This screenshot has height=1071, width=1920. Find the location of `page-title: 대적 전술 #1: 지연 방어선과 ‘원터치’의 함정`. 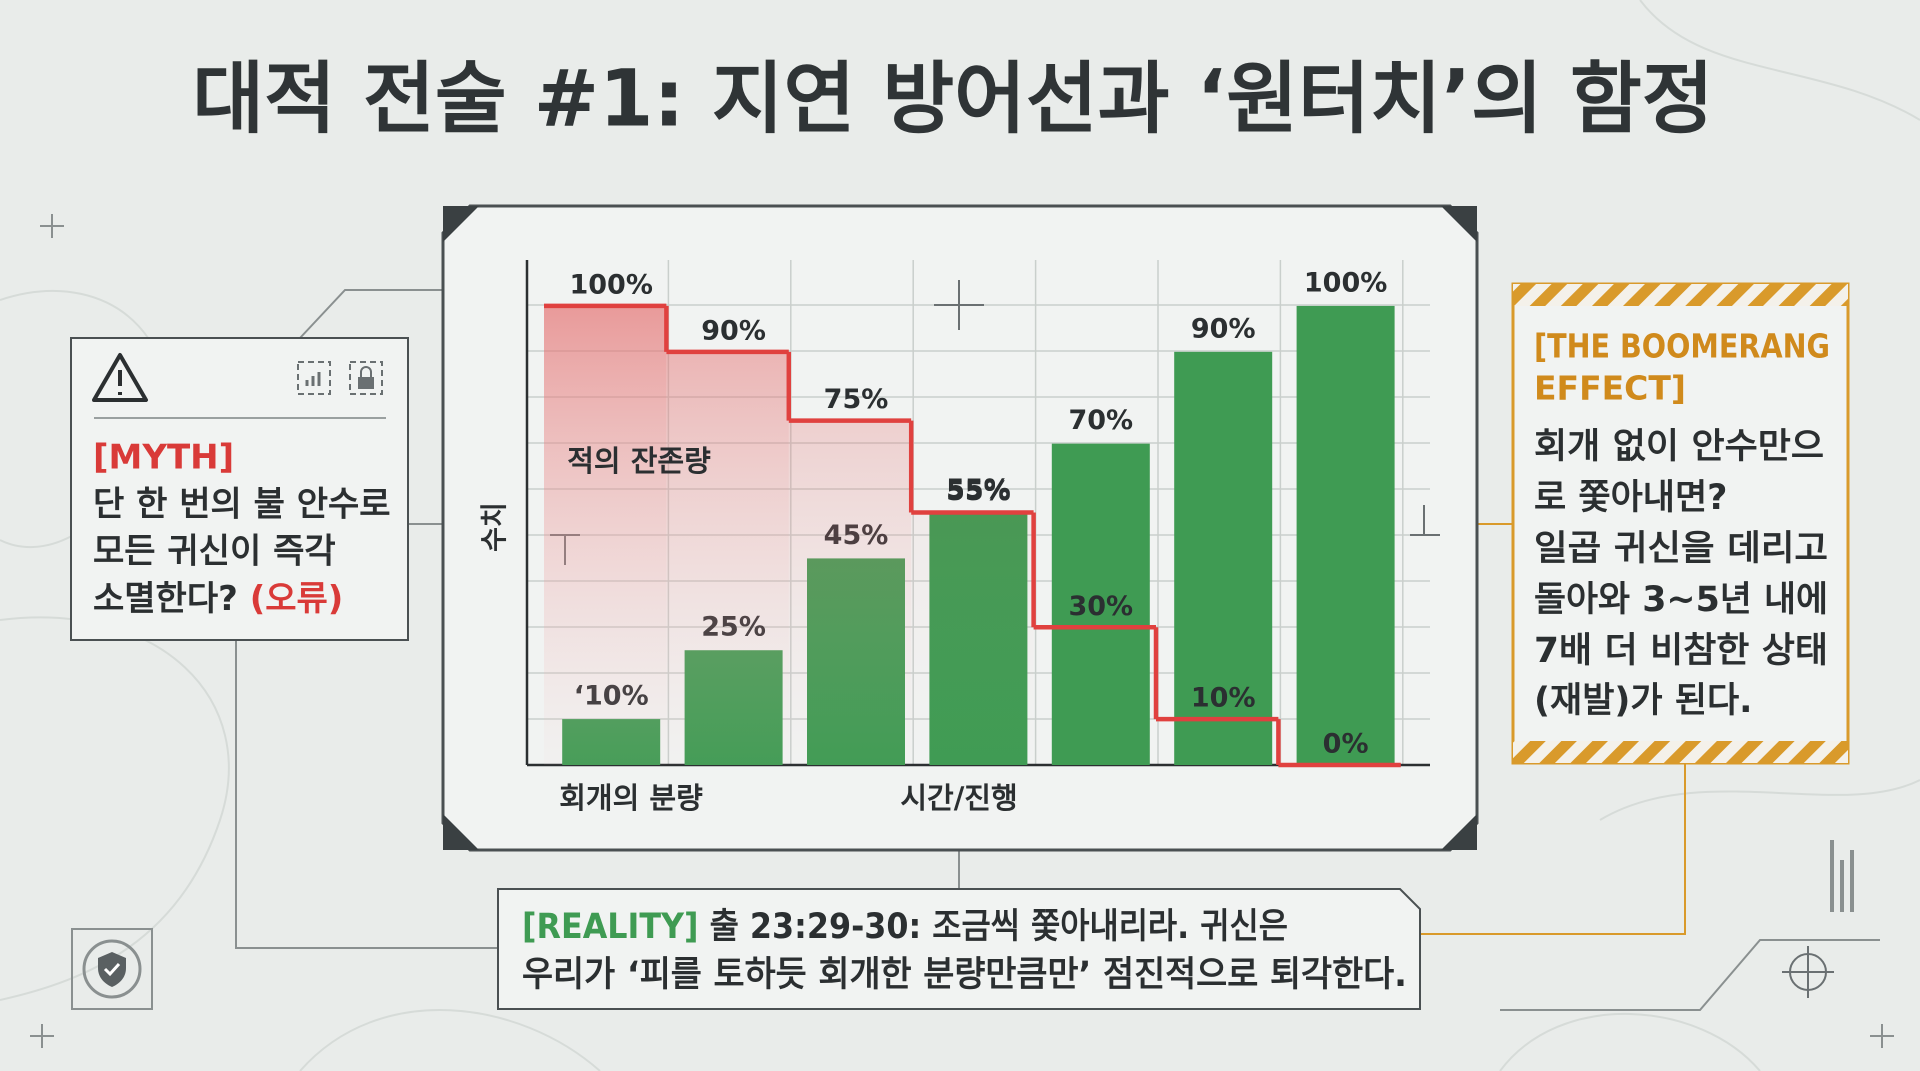

page-title: 대적 전술 #1: 지연 방어선과 ‘원터치’의 함정 is located at coordinates (952, 99).